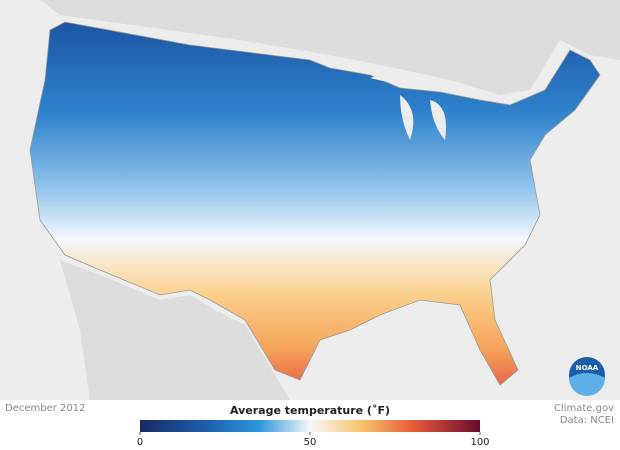  Describe the element at coordinates (587, 420) in the screenshot. I see `data-credit: Data: NCEI` at that location.